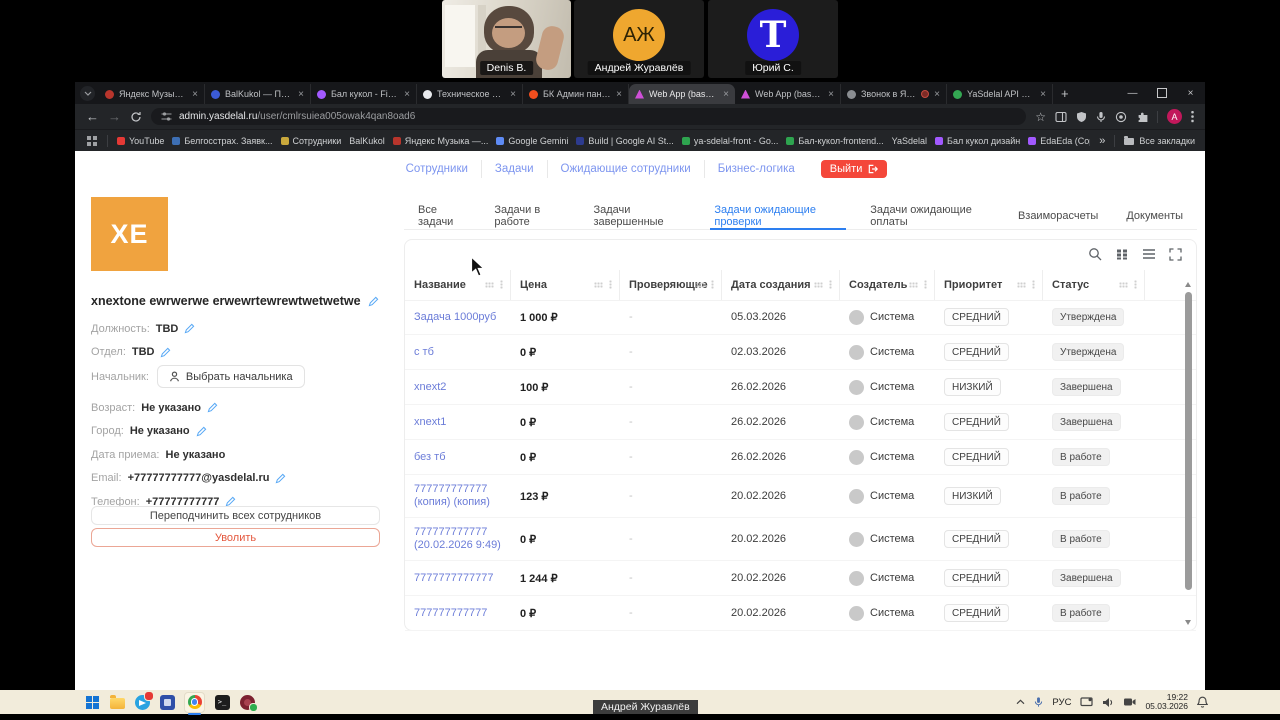 This screenshot has height=720, width=1280. I want to click on site-settings-icon, so click(166, 116).